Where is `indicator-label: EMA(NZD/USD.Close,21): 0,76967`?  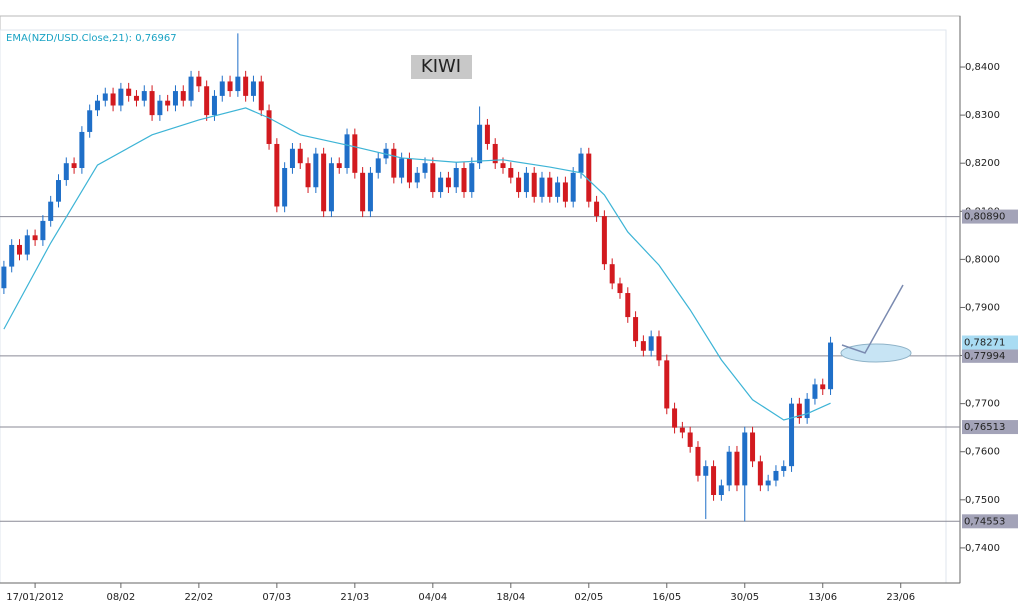
indicator-label: EMA(NZD/USD.Close,21): 0,76967 is located at coordinates (91, 38).